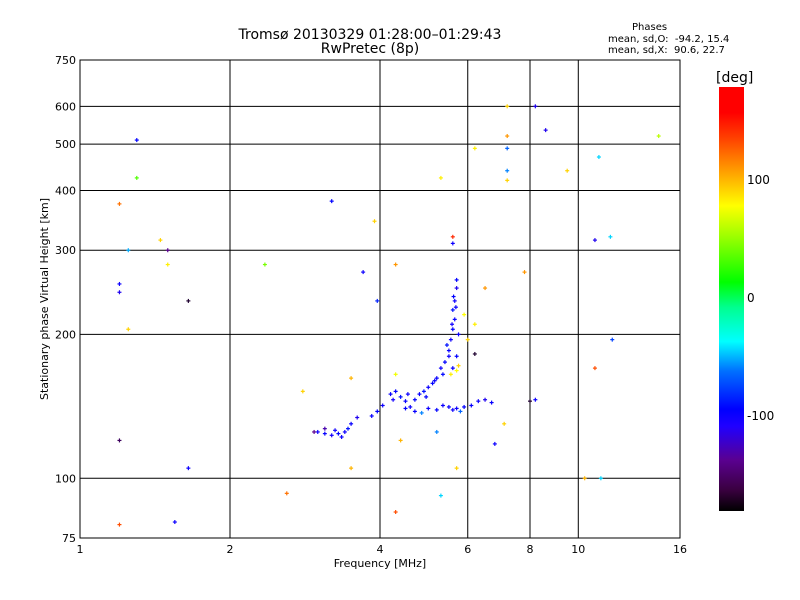 The height and width of the screenshot is (600, 800). I want to click on y-tick-label: 400, so click(65, 190).